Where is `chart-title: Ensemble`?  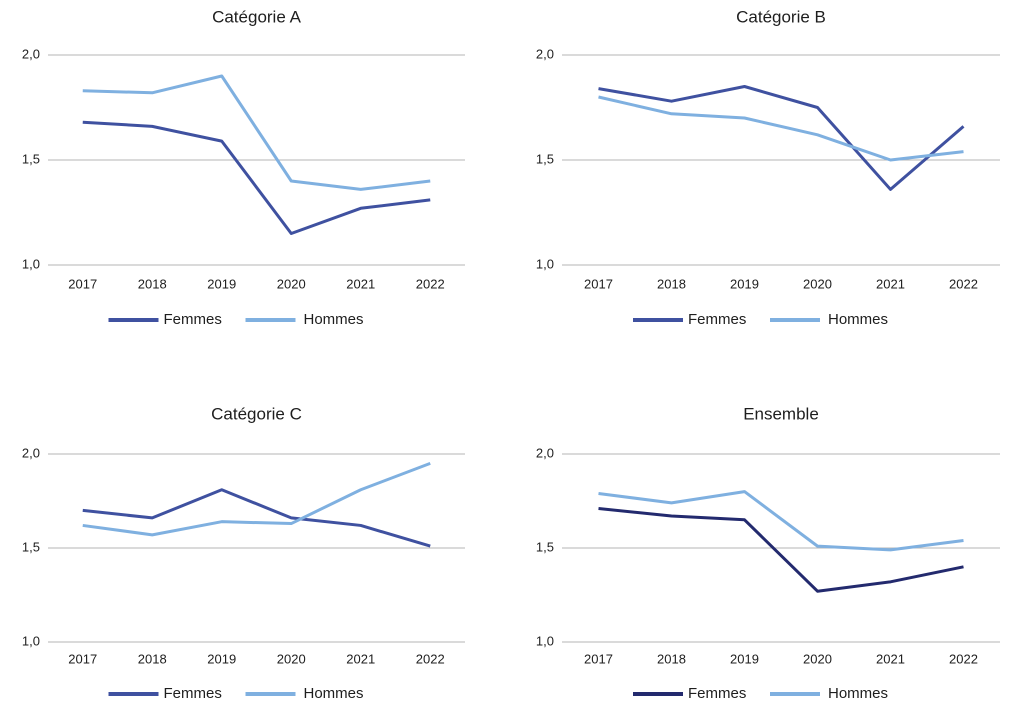
chart-title: Ensemble is located at coordinates (781, 413).